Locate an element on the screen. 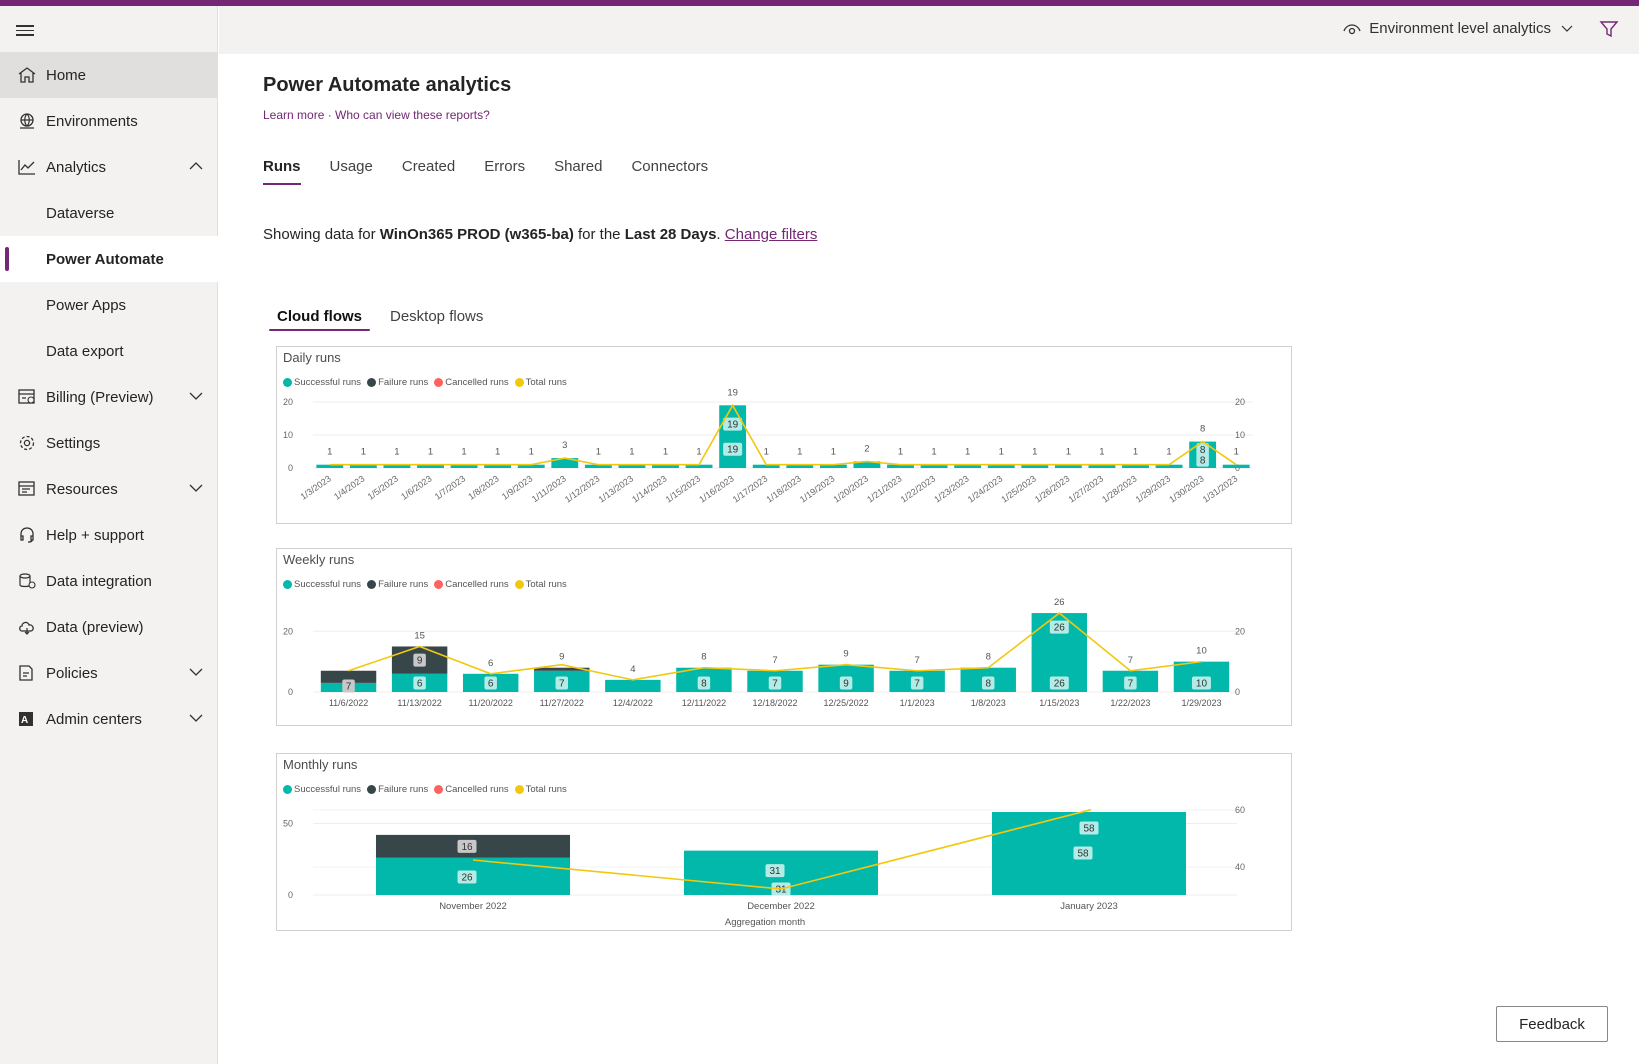 The width and height of the screenshot is (1639, 1064). x-tick-label: 1/20/2023 is located at coordinates (851, 488).